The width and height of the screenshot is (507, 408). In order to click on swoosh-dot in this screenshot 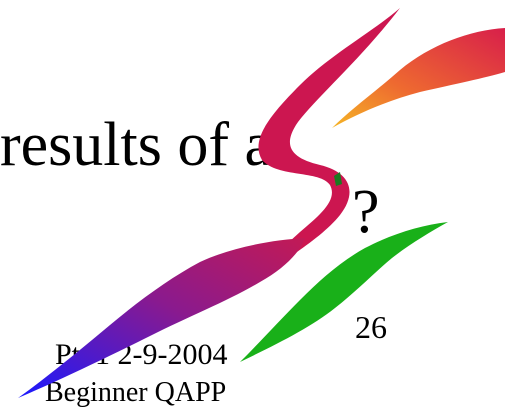, I will do `click(338, 179)`.